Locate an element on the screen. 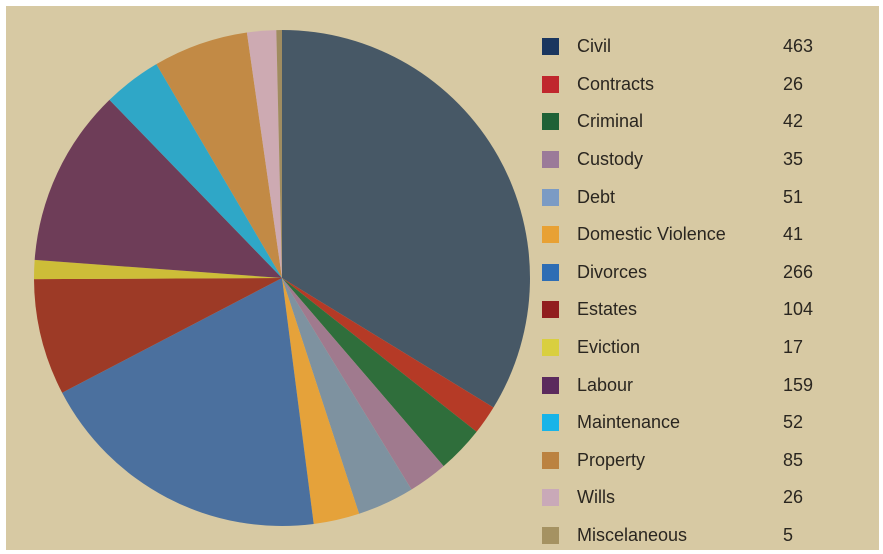 This screenshot has width=883, height=554. pie-slice-custody is located at coordinates (363, 384).